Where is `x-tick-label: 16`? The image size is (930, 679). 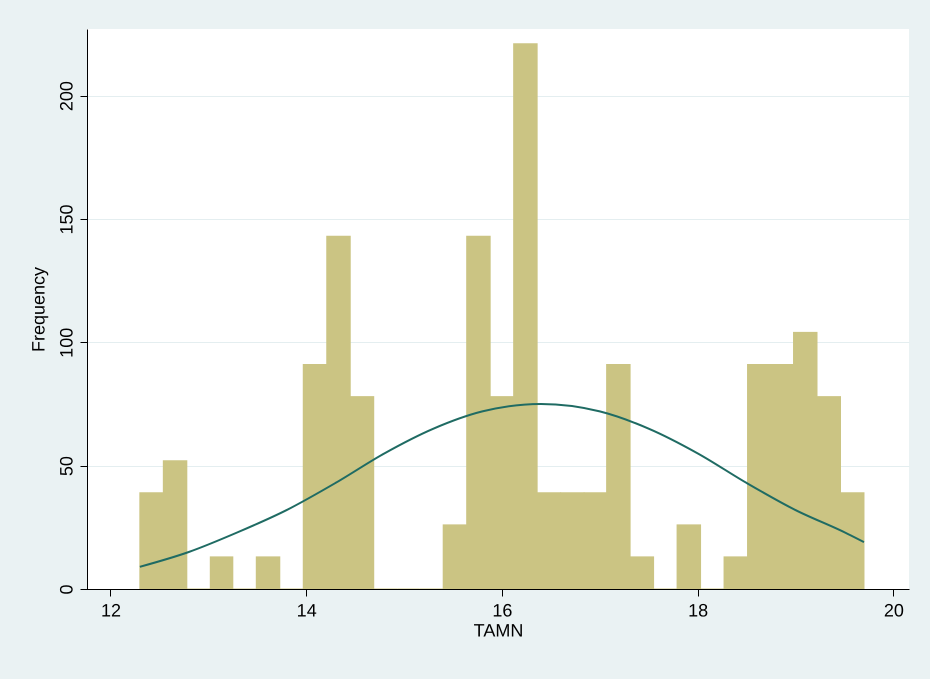 x-tick-label: 16 is located at coordinates (502, 610).